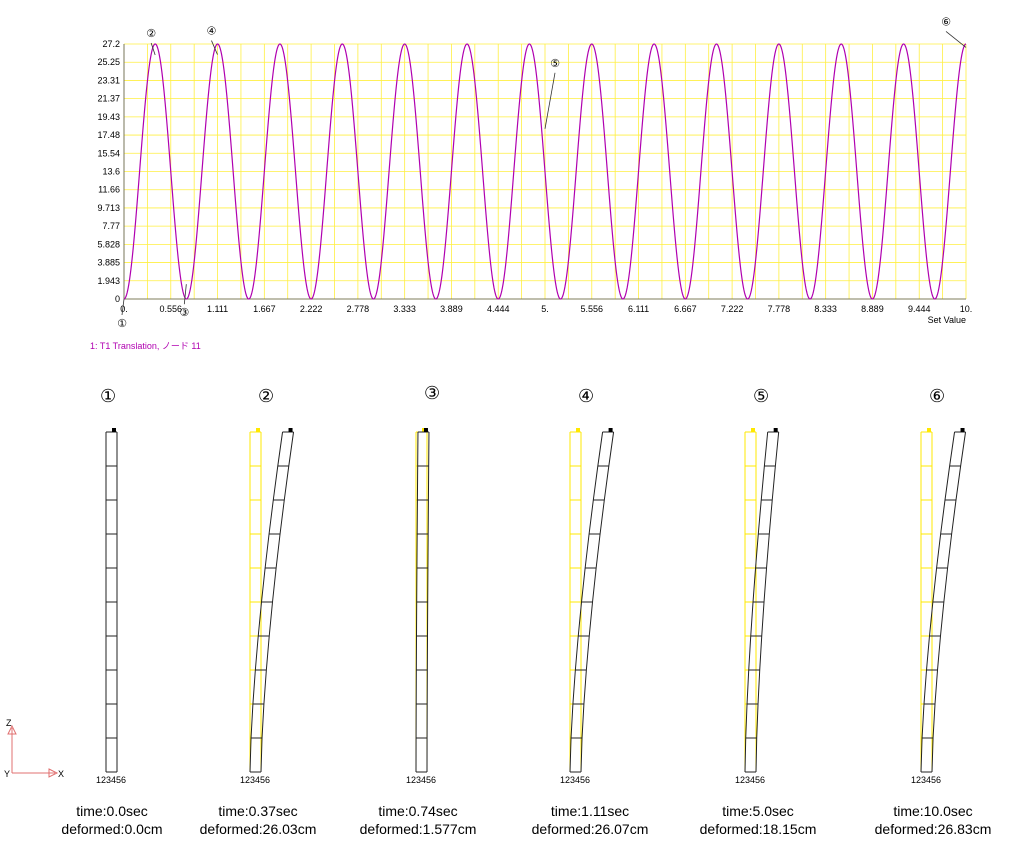 This screenshot has width=1024, height=848. What do you see at coordinates (108, 135) in the screenshot?
I see `y-tick-label: 17.48` at bounding box center [108, 135].